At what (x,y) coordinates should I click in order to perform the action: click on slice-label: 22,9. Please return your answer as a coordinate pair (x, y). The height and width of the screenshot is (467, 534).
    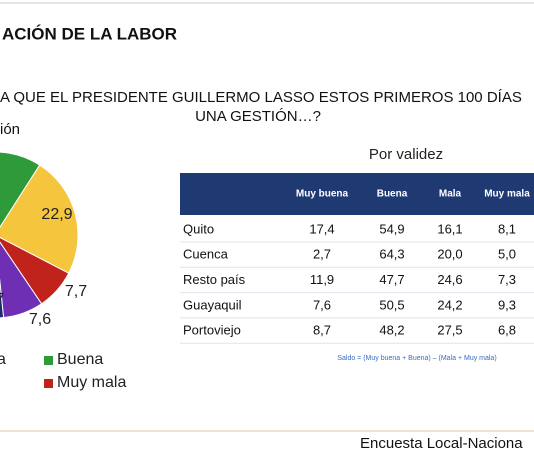
    Looking at the image, I should click on (56, 214).